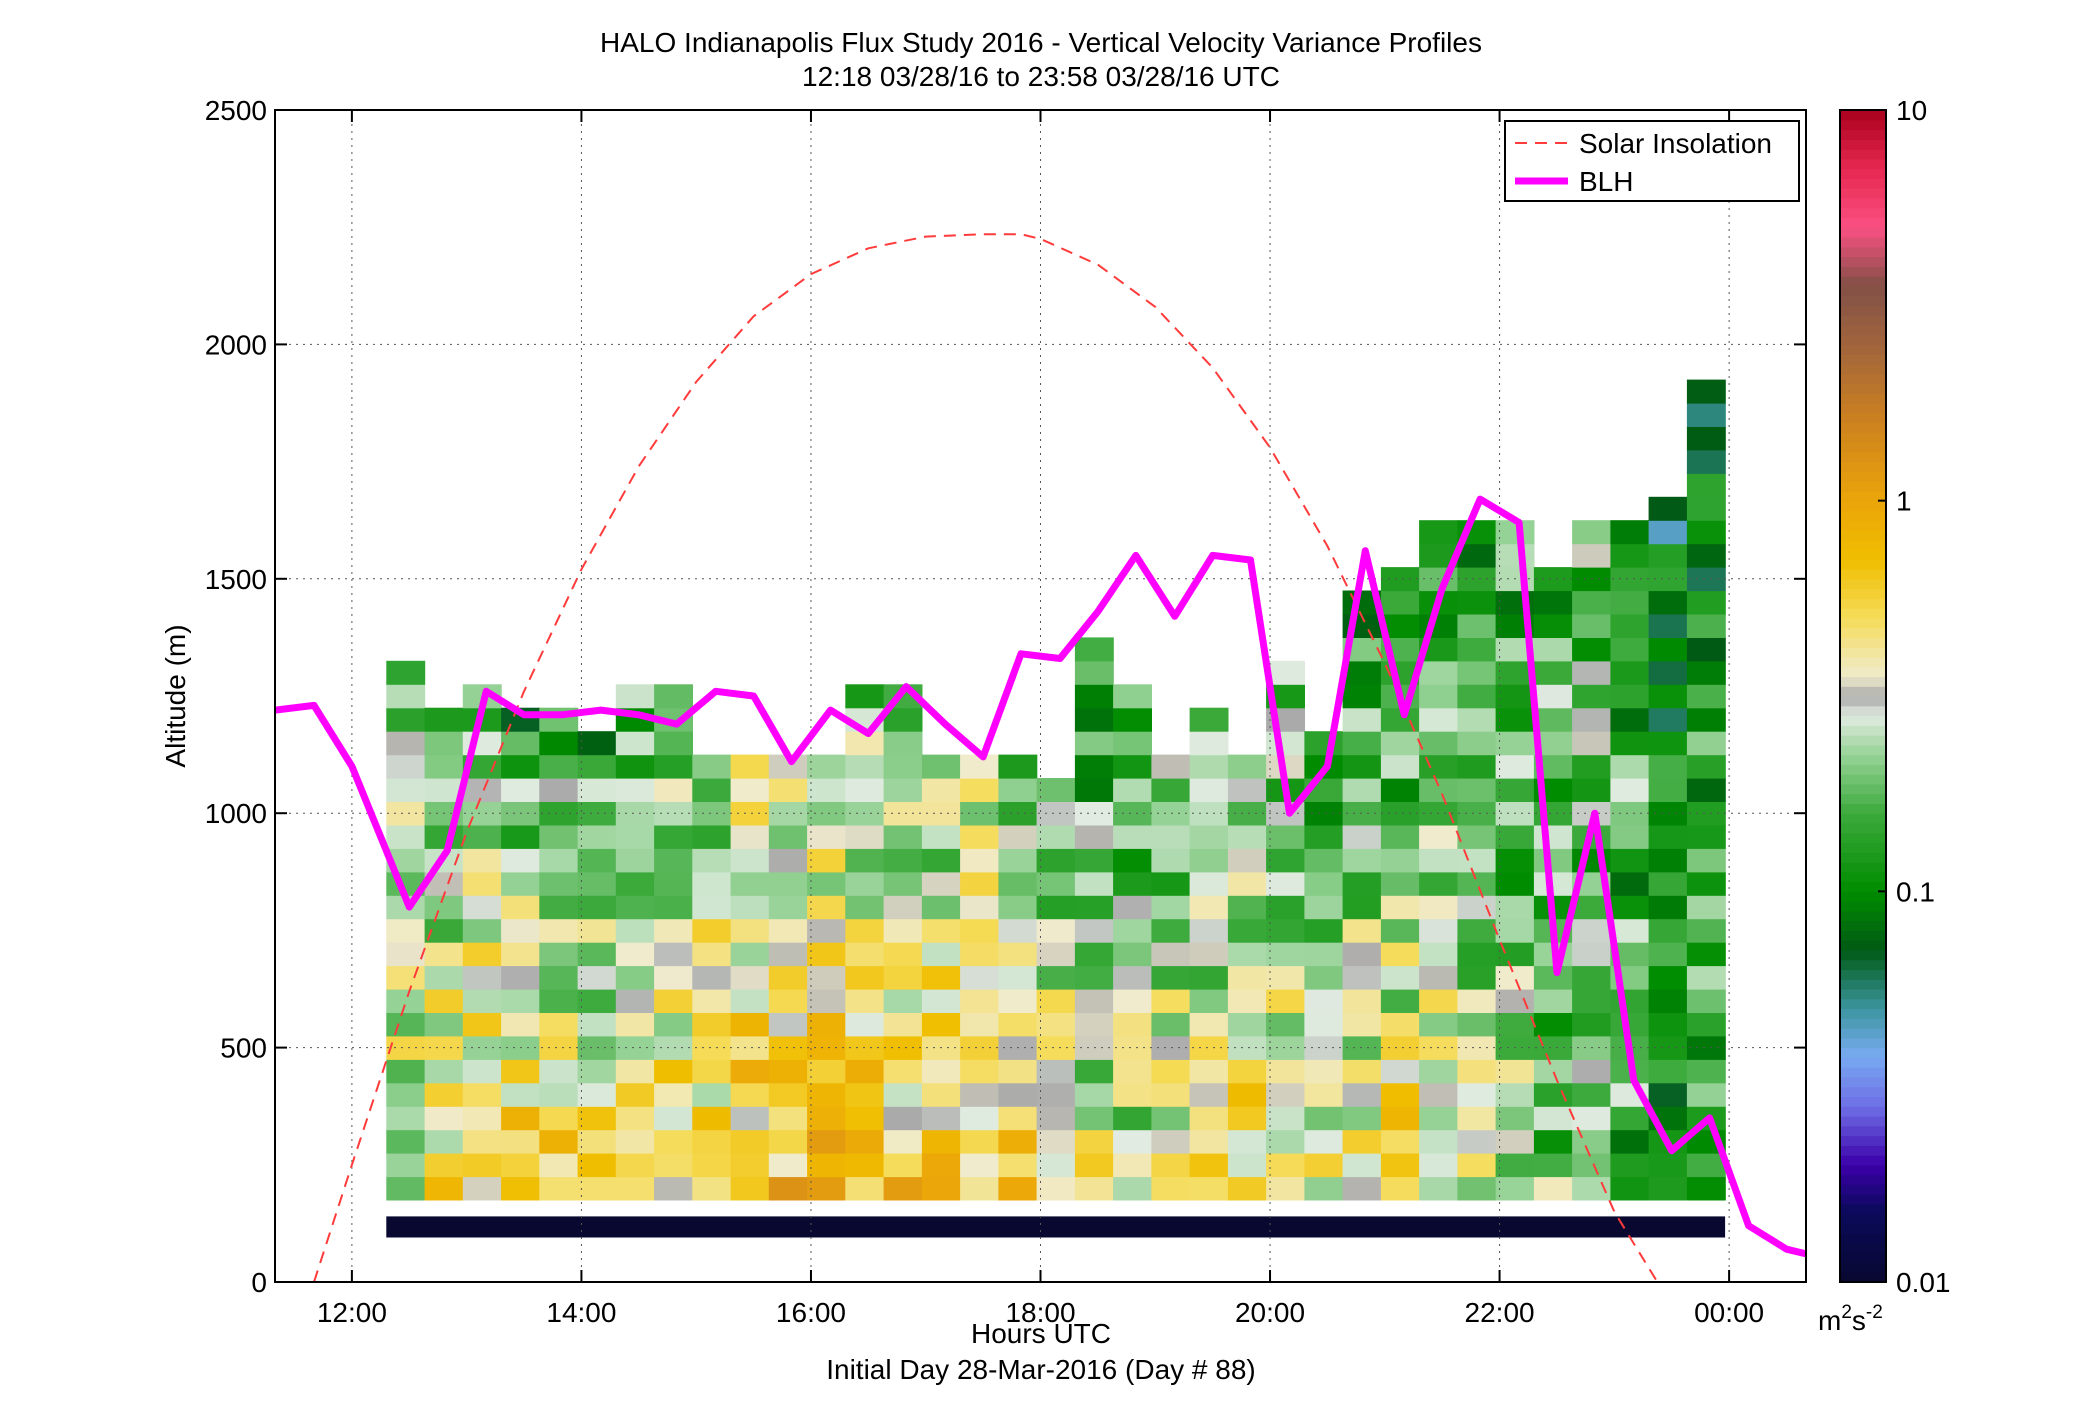 This screenshot has width=2098, height=1425. I want to click on y-tick-label: 1000, so click(236, 813).